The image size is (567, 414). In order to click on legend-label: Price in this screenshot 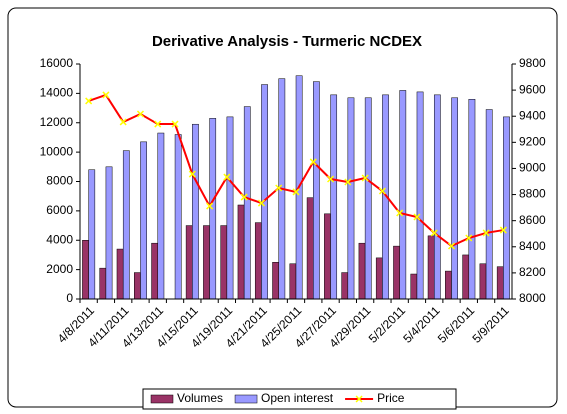, I will do `click(391, 398)`.